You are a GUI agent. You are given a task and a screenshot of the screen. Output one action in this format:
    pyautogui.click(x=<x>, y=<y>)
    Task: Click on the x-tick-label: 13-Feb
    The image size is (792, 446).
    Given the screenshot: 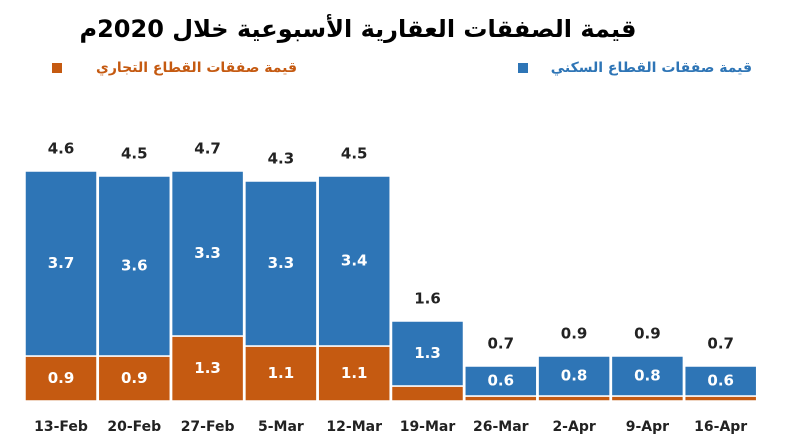 What is the action you would take?
    pyautogui.click(x=61, y=427)
    